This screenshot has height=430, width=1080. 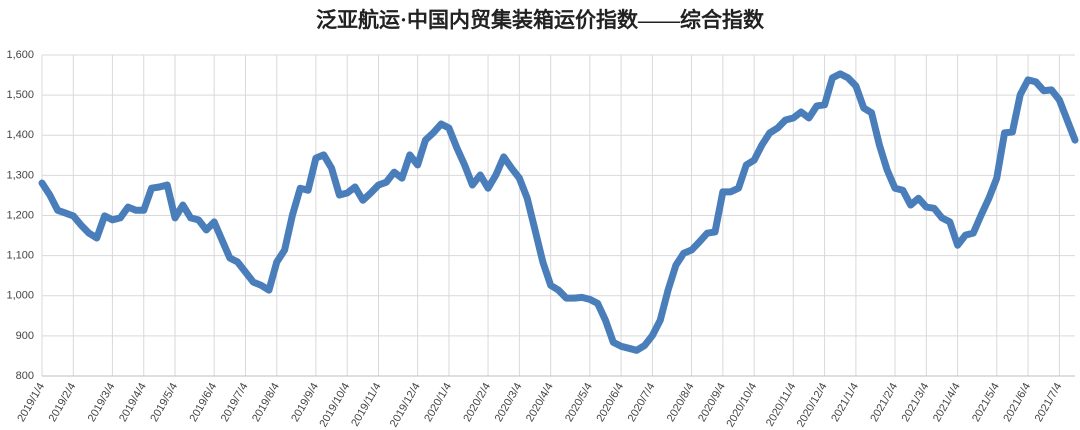 I want to click on y-tick-label: 1,300, so click(x=20, y=175).